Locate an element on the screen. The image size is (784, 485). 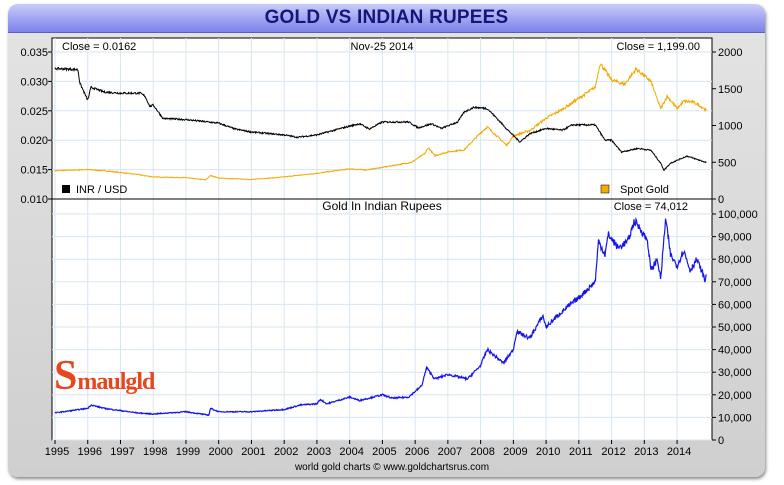
right-tick-label: 10,000 is located at coordinates (735, 418).